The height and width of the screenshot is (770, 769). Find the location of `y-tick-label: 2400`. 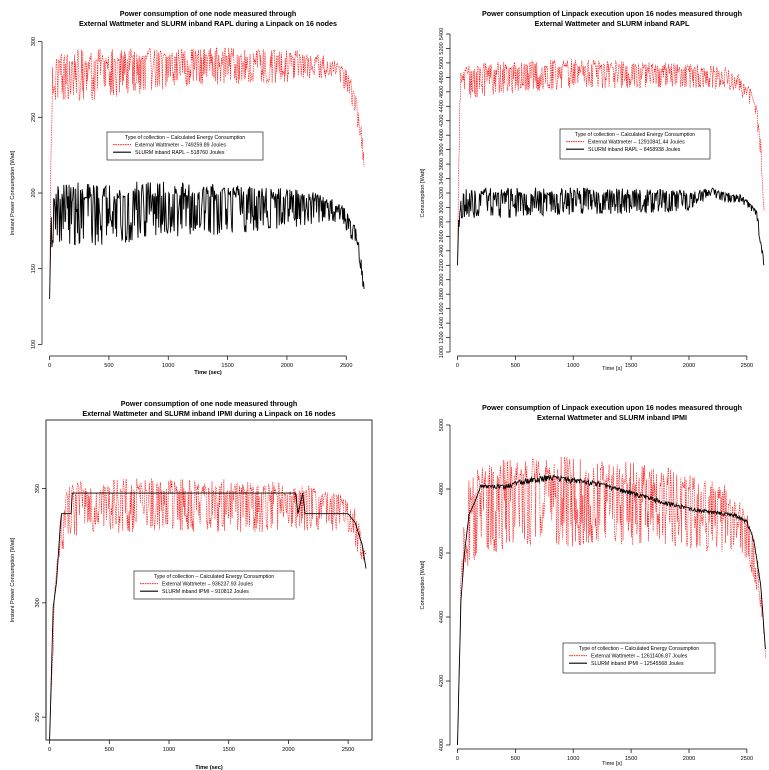

y-tick-label: 2400 is located at coordinates (442, 251).